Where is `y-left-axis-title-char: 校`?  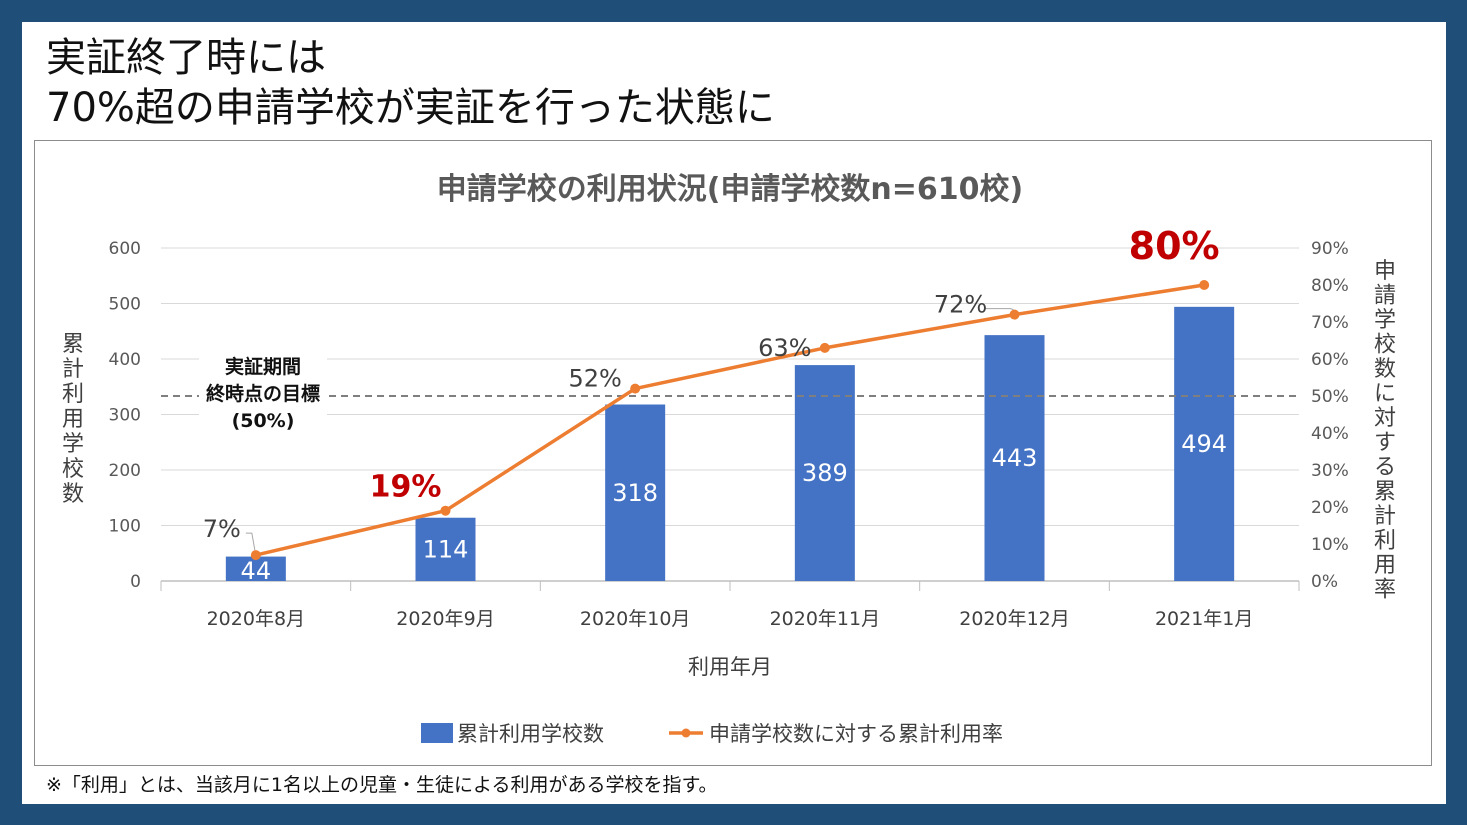 y-left-axis-title-char: 校 is located at coordinates (73, 469).